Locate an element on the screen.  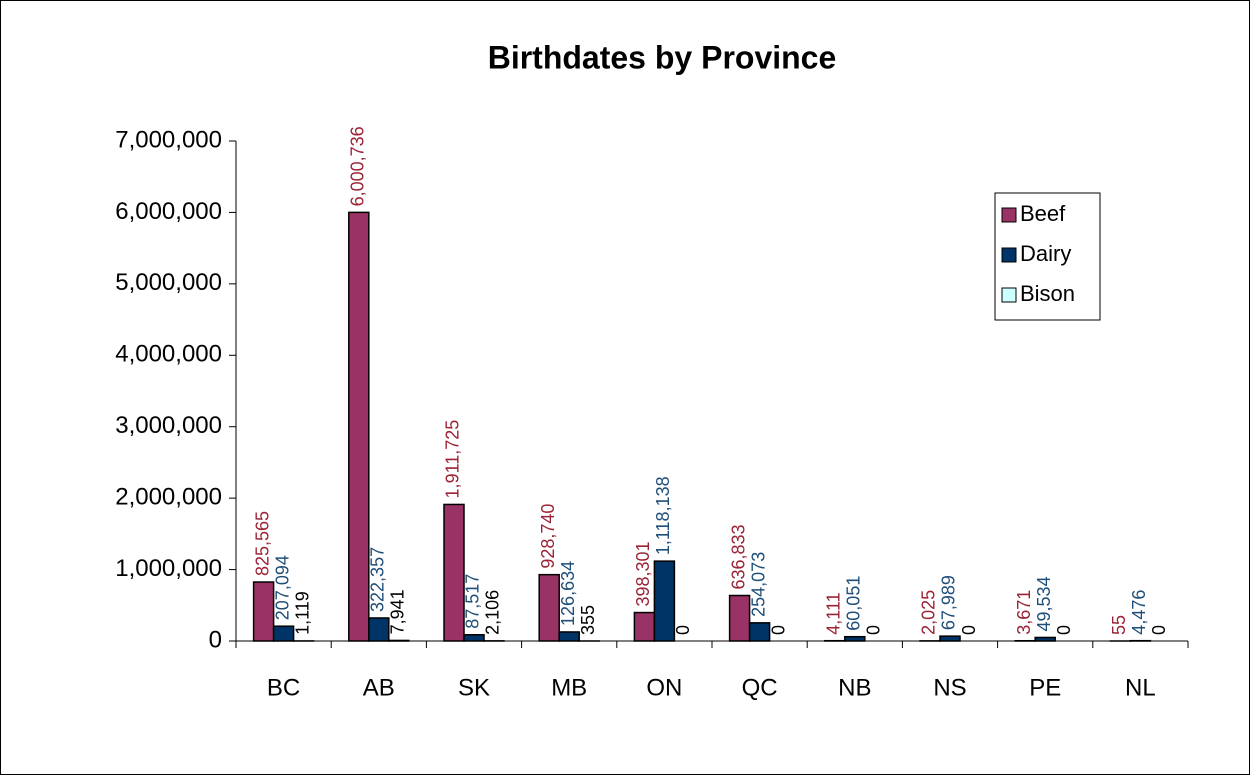
data-label: 2,025 is located at coordinates (929, 612).